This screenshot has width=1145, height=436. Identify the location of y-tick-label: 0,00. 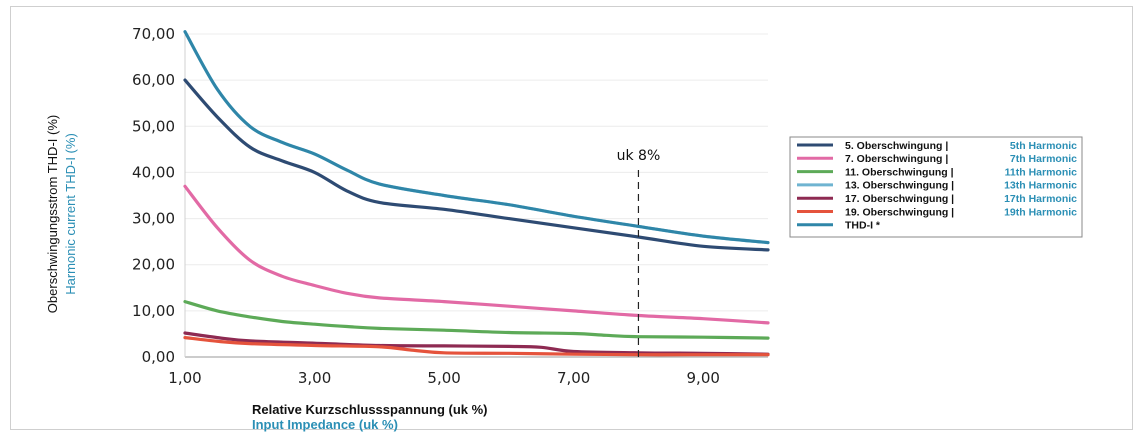
(158, 357).